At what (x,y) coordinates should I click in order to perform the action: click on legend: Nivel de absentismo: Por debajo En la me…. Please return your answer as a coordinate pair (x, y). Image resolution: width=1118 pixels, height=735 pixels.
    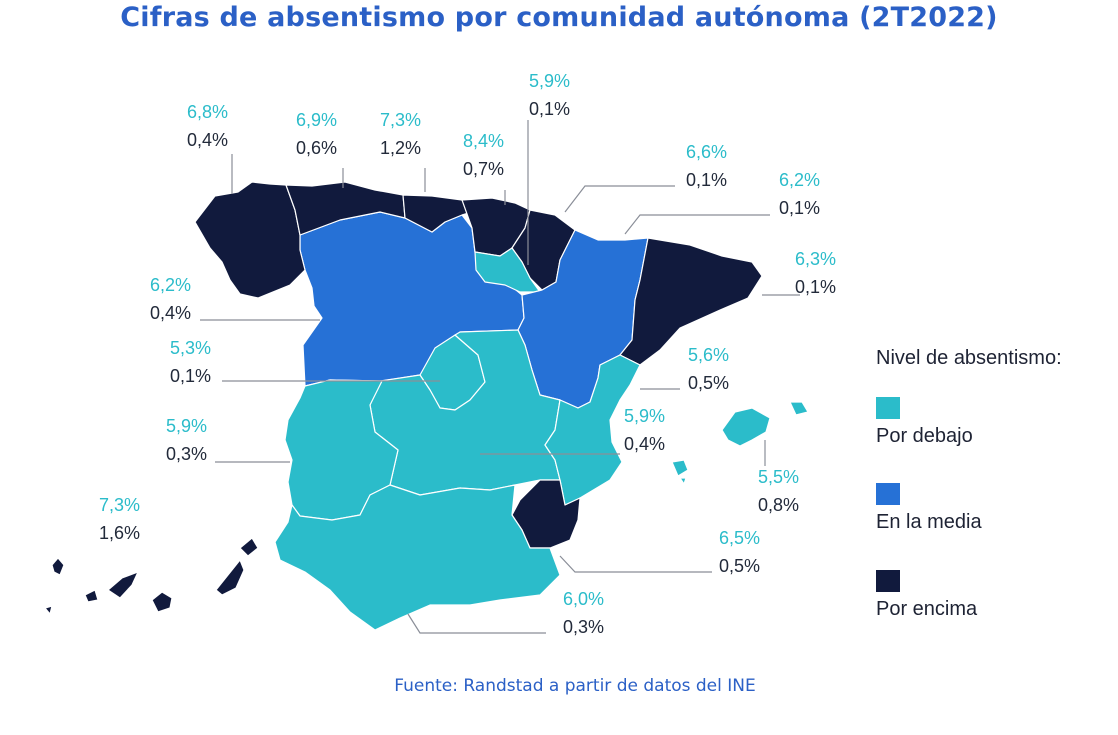
    Looking at the image, I should click on (969, 483).